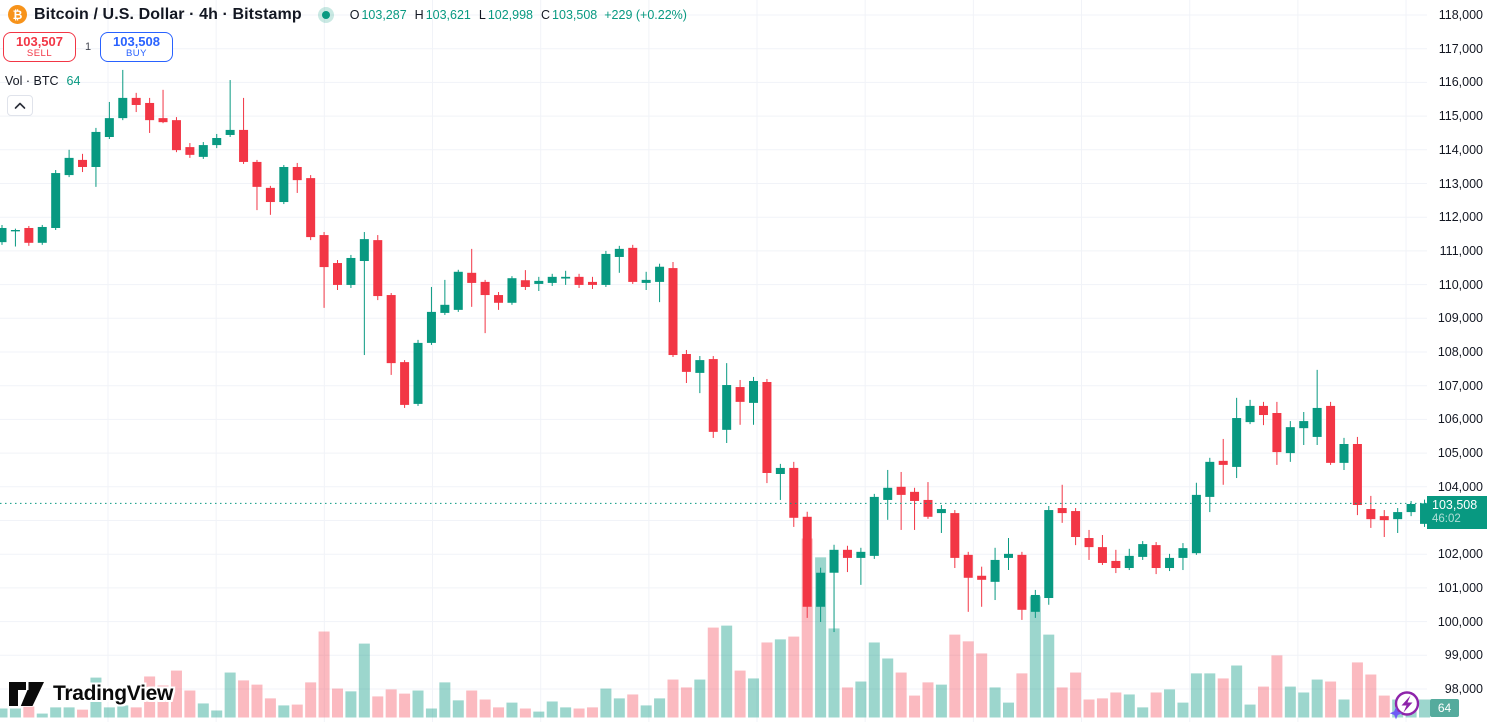 This screenshot has height=722, width=1487. Describe the element at coordinates (1405, 705) in the screenshot. I see `boost-flash-icon` at that location.